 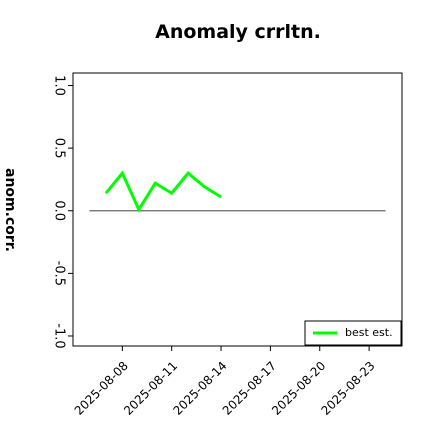 I want to click on x-tick-label: 2025-08-23, so click(x=347, y=388).